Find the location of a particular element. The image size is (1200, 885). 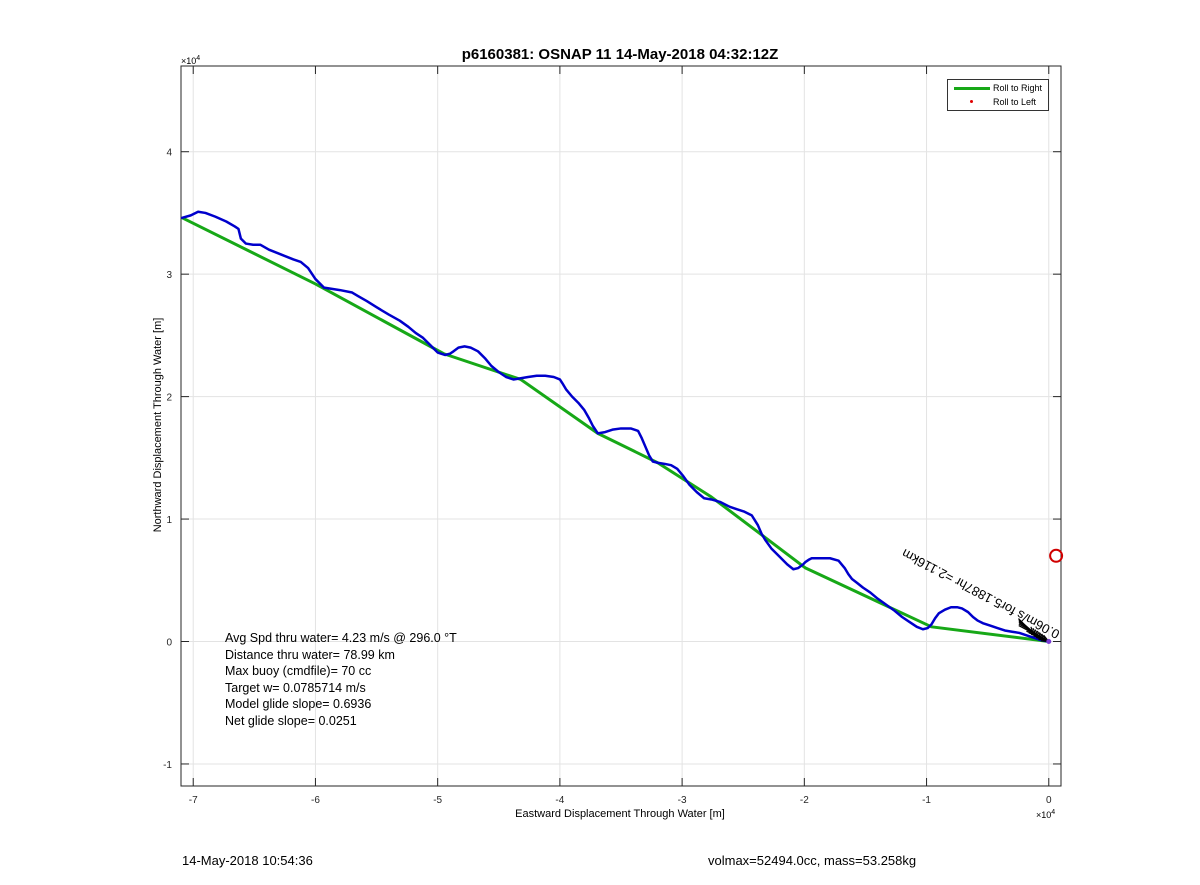

stat-max-buoy: Max buoy (cmdfile)= 70 cc is located at coordinates (298, 671).